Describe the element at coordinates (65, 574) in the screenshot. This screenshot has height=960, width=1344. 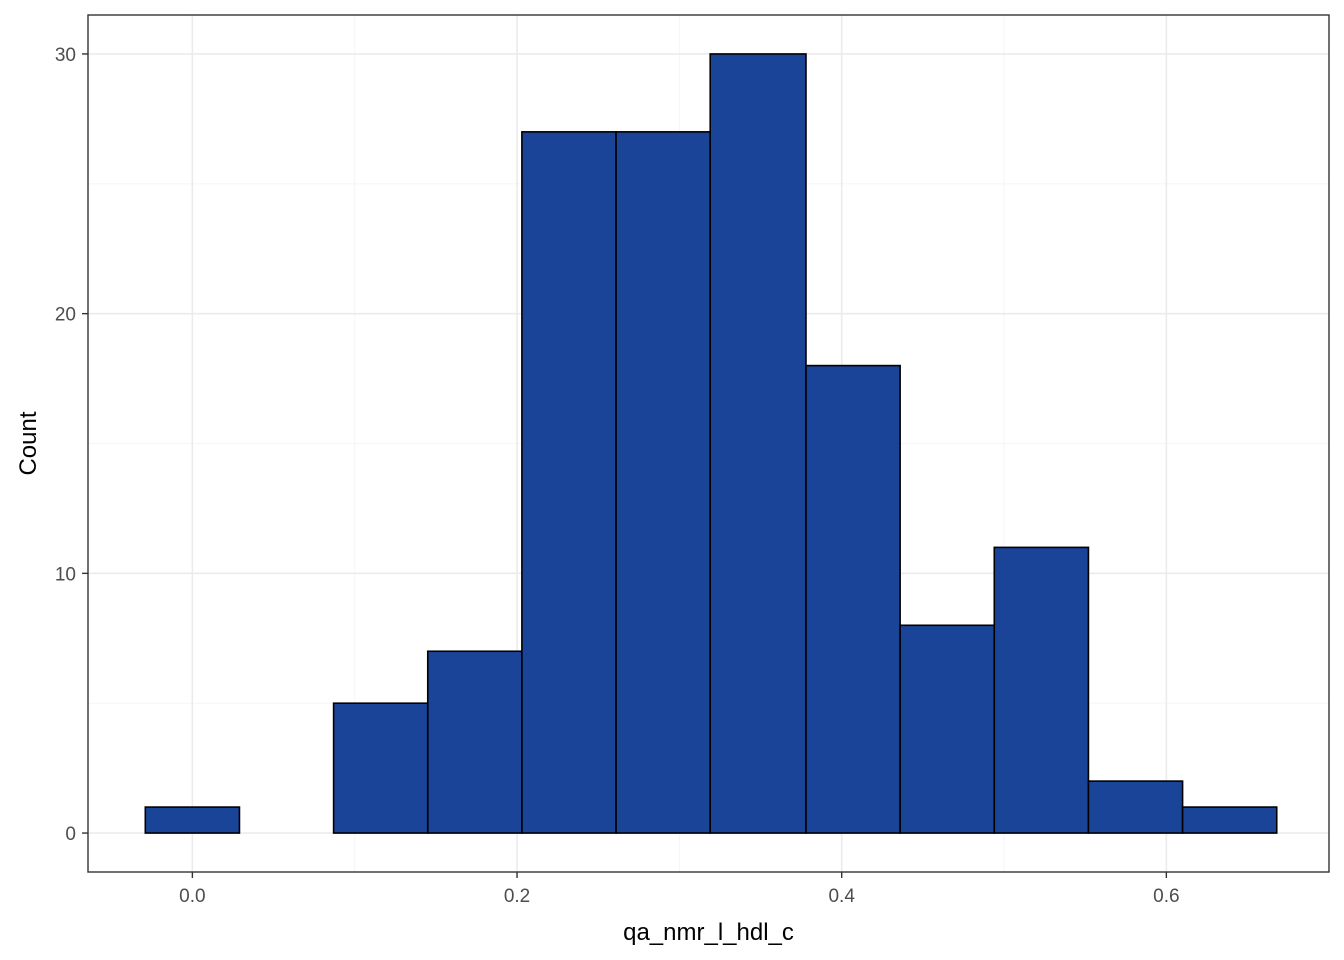
I see `y-tick-label: 10` at that location.